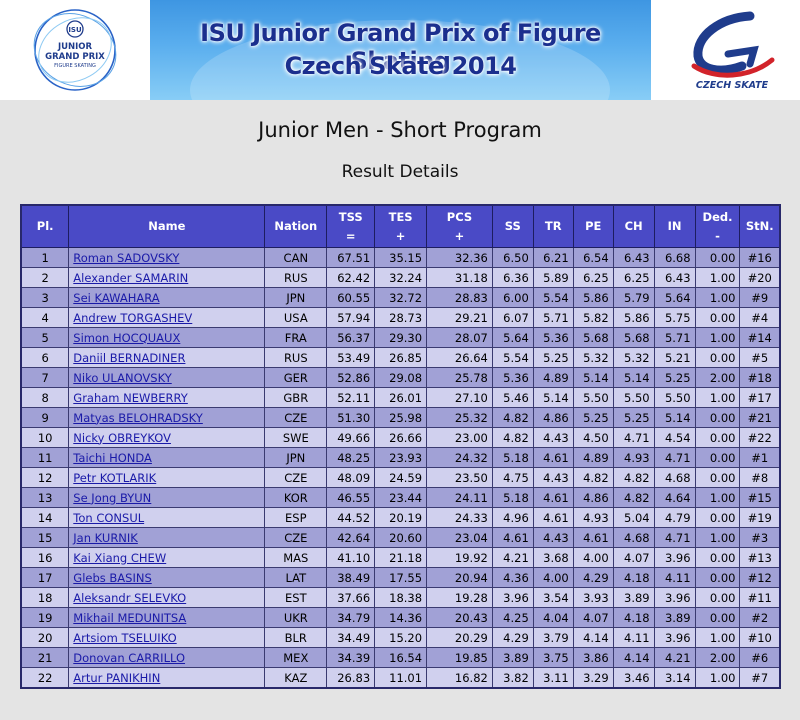  I want to click on col-ded-header: Ded. -, so click(717, 226).